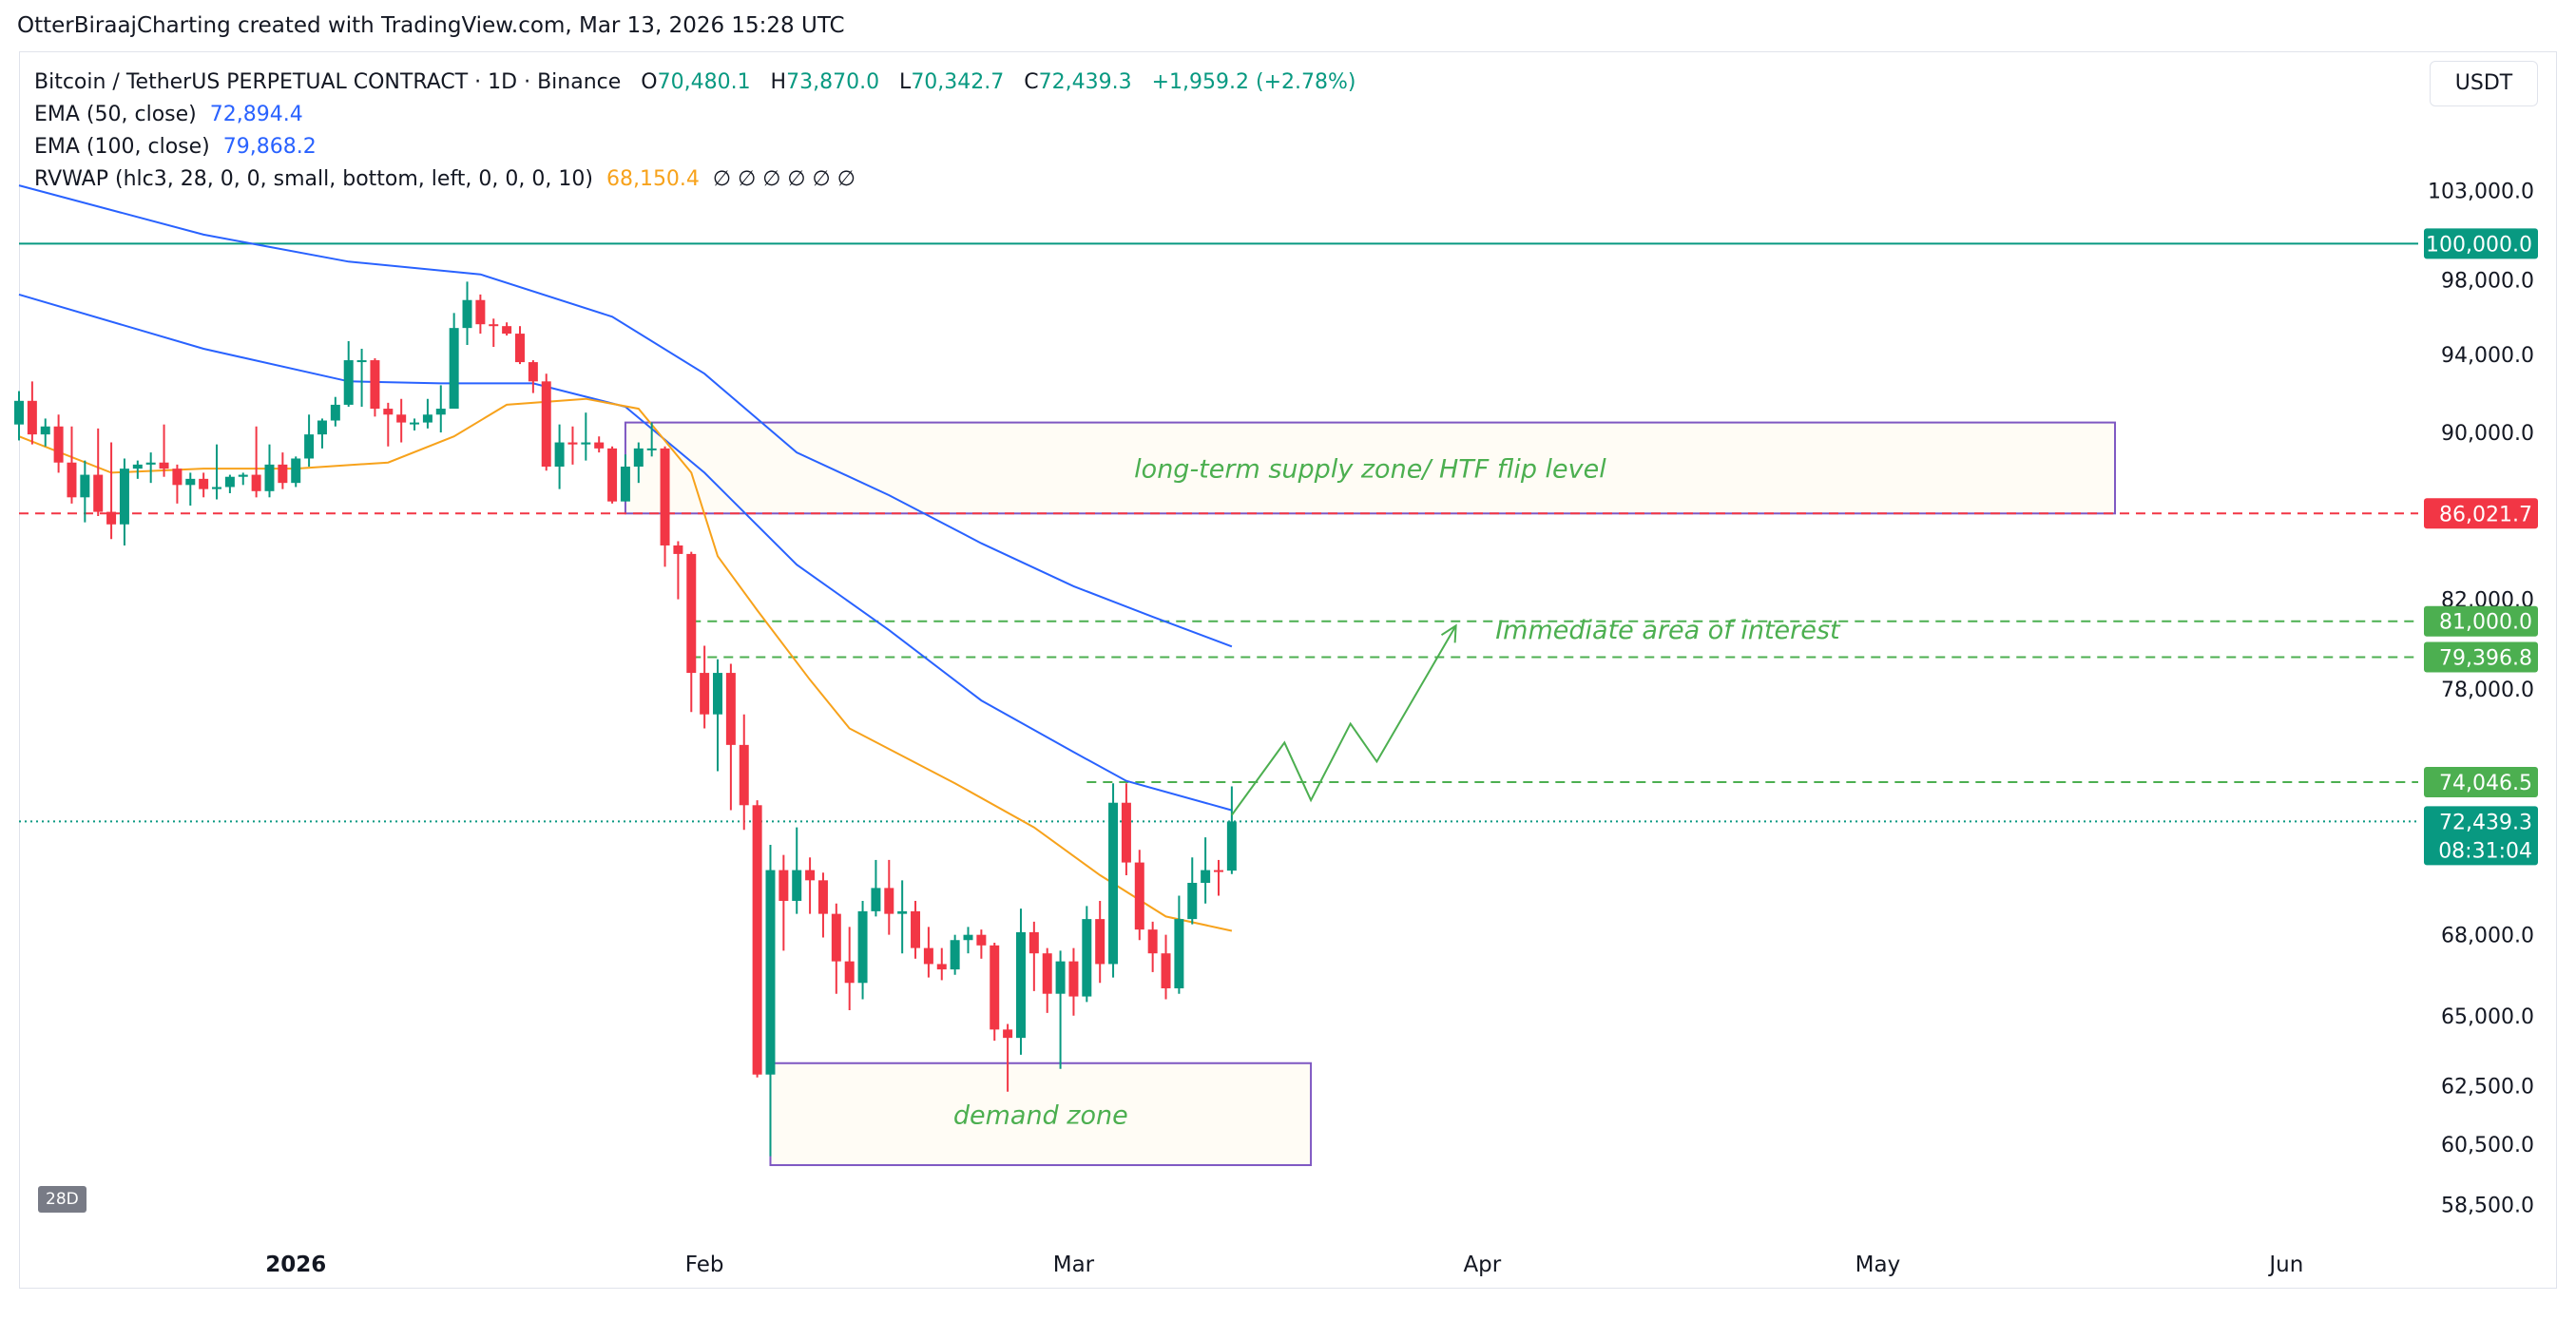 The width and height of the screenshot is (2576, 1320). I want to click on legend-row-ema50: EMA (50, close) 72,894.4, so click(694, 115).